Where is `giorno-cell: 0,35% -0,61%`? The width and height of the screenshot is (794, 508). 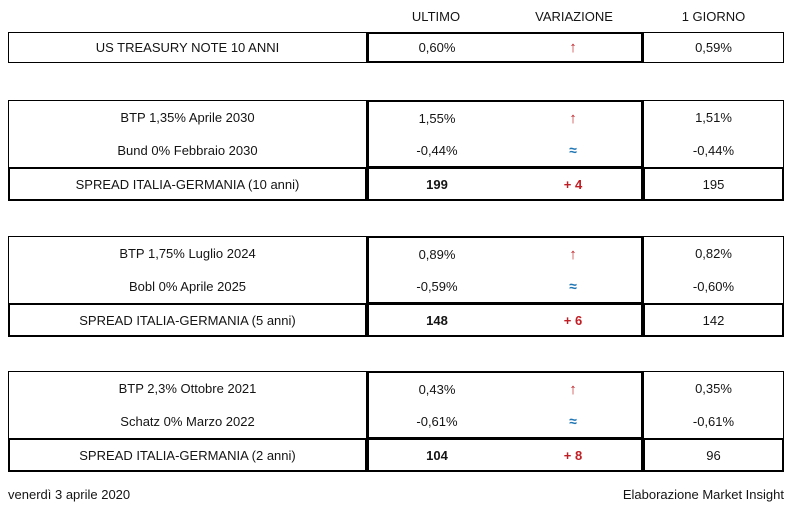 giorno-cell: 0,35% -0,61% is located at coordinates (713, 405).